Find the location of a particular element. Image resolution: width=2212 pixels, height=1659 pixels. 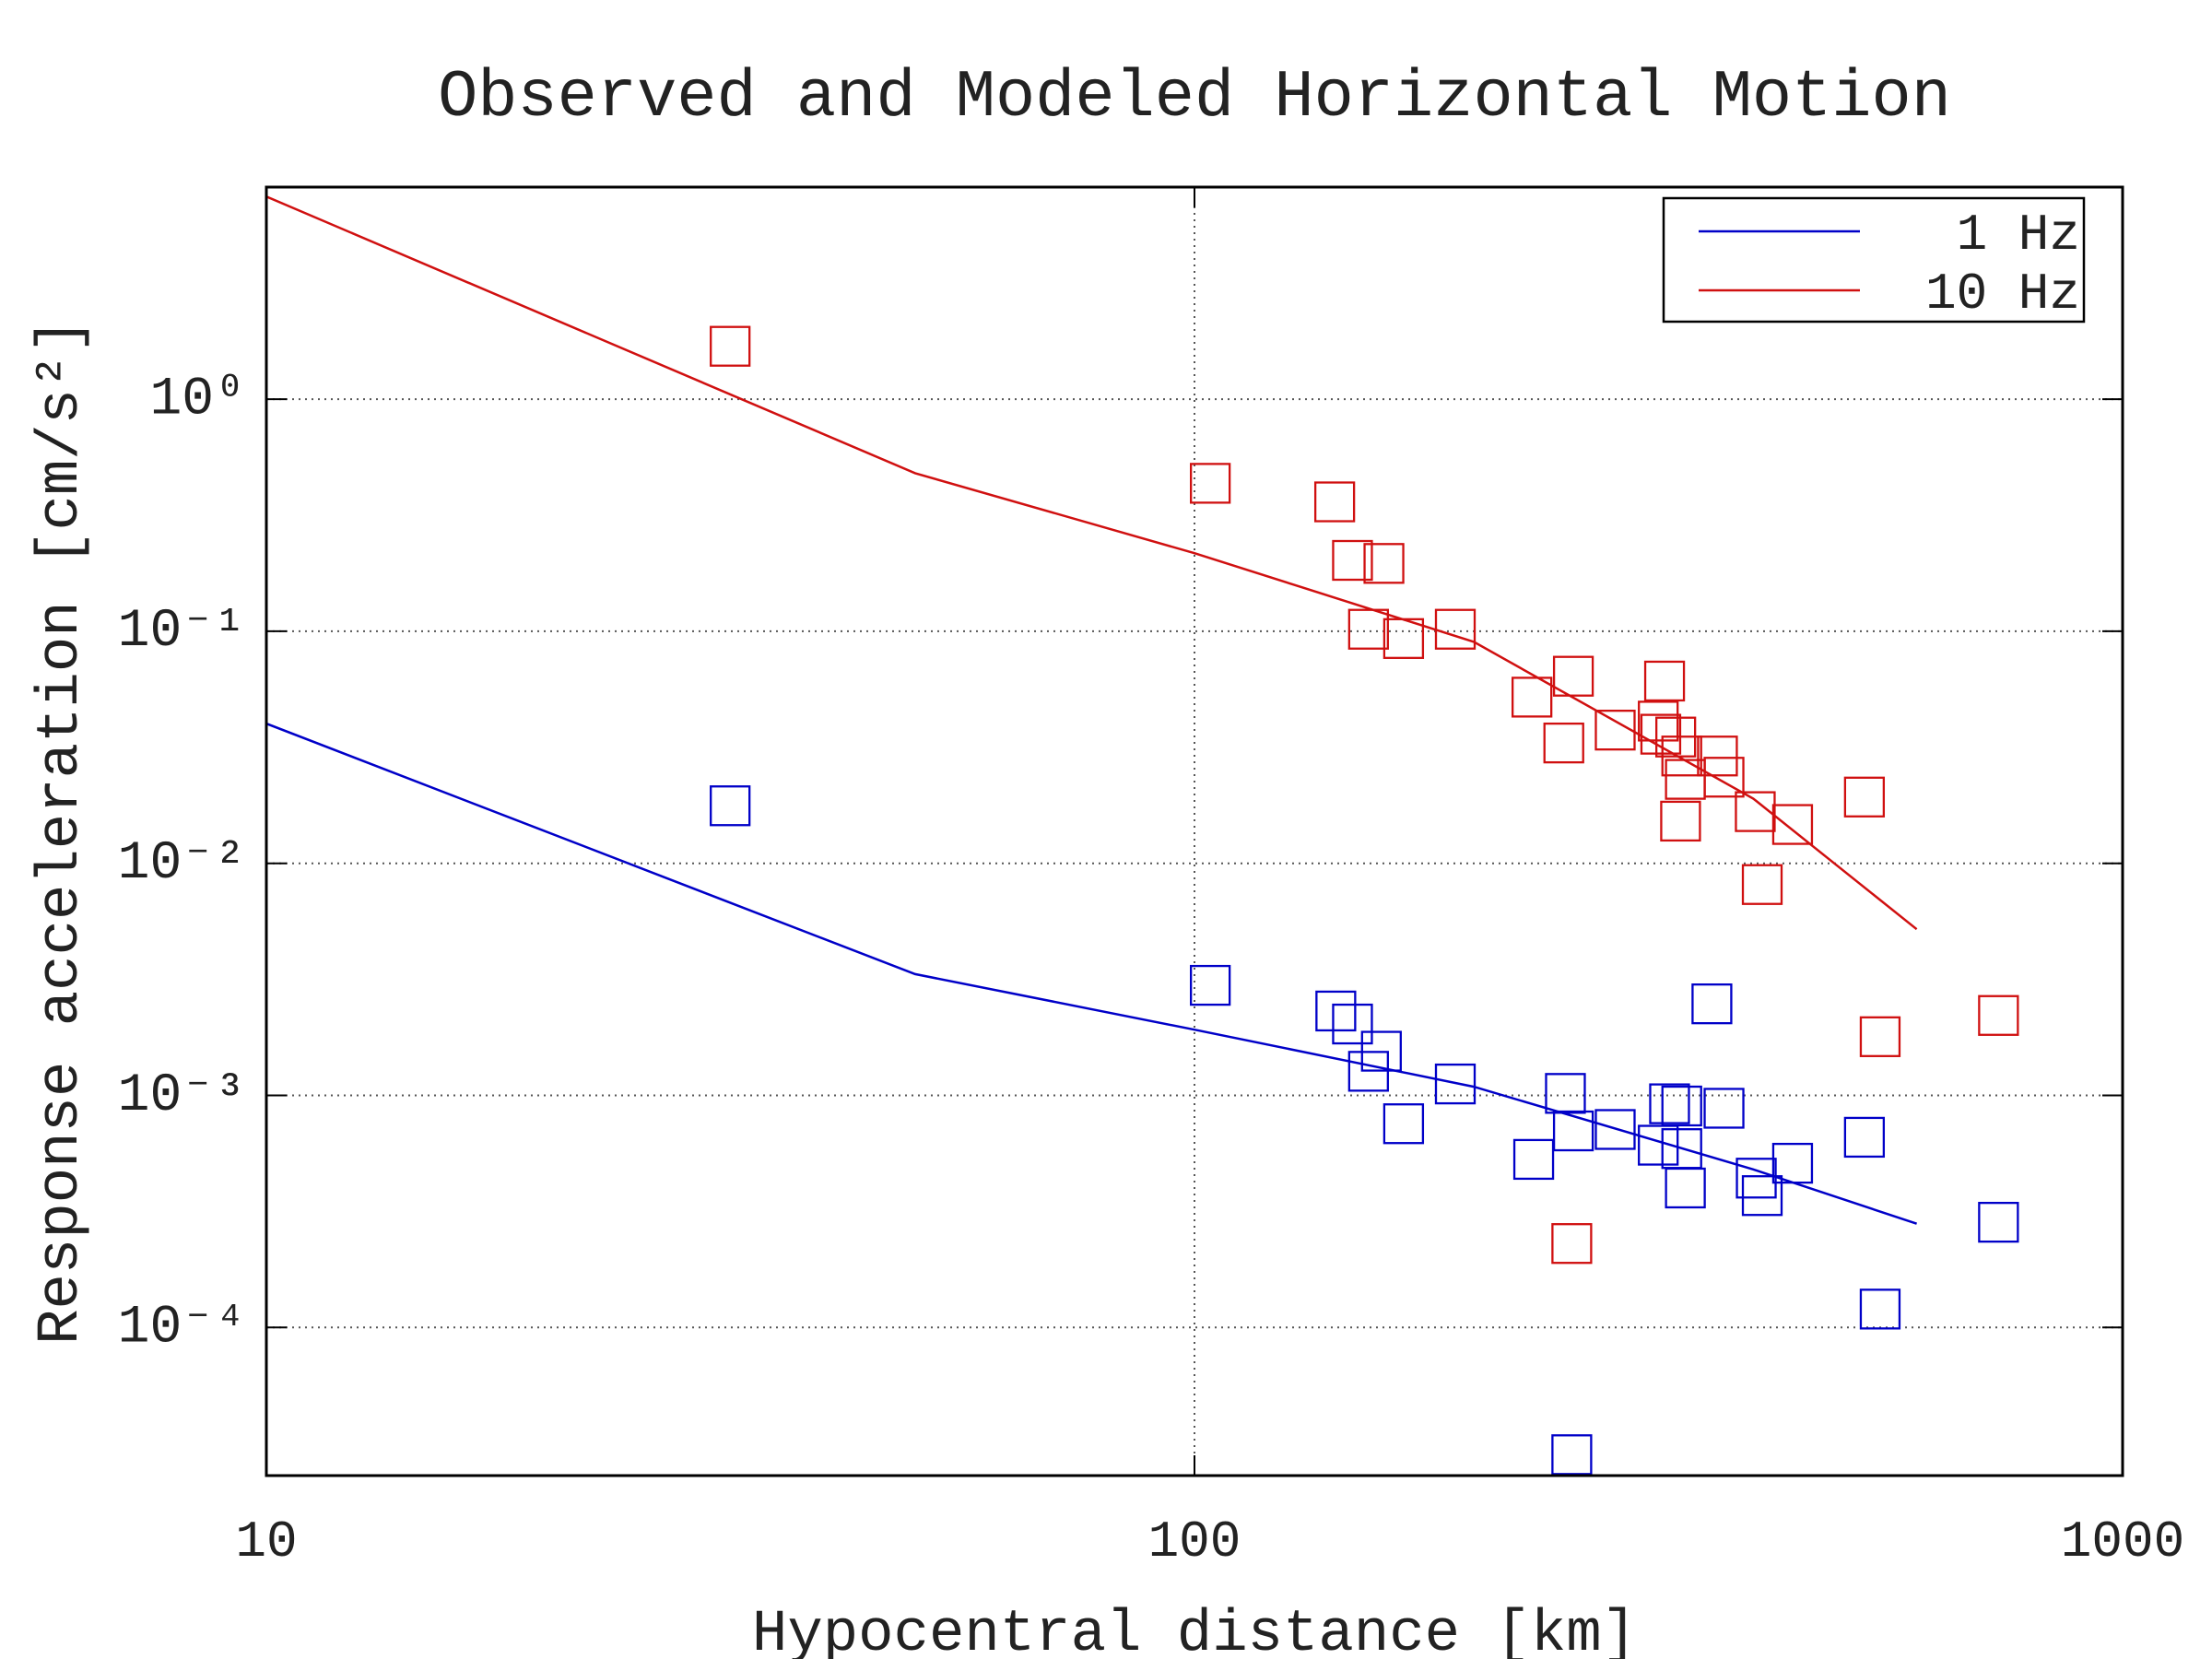

legend-label: 1 Hz is located at coordinates (2018, 235).